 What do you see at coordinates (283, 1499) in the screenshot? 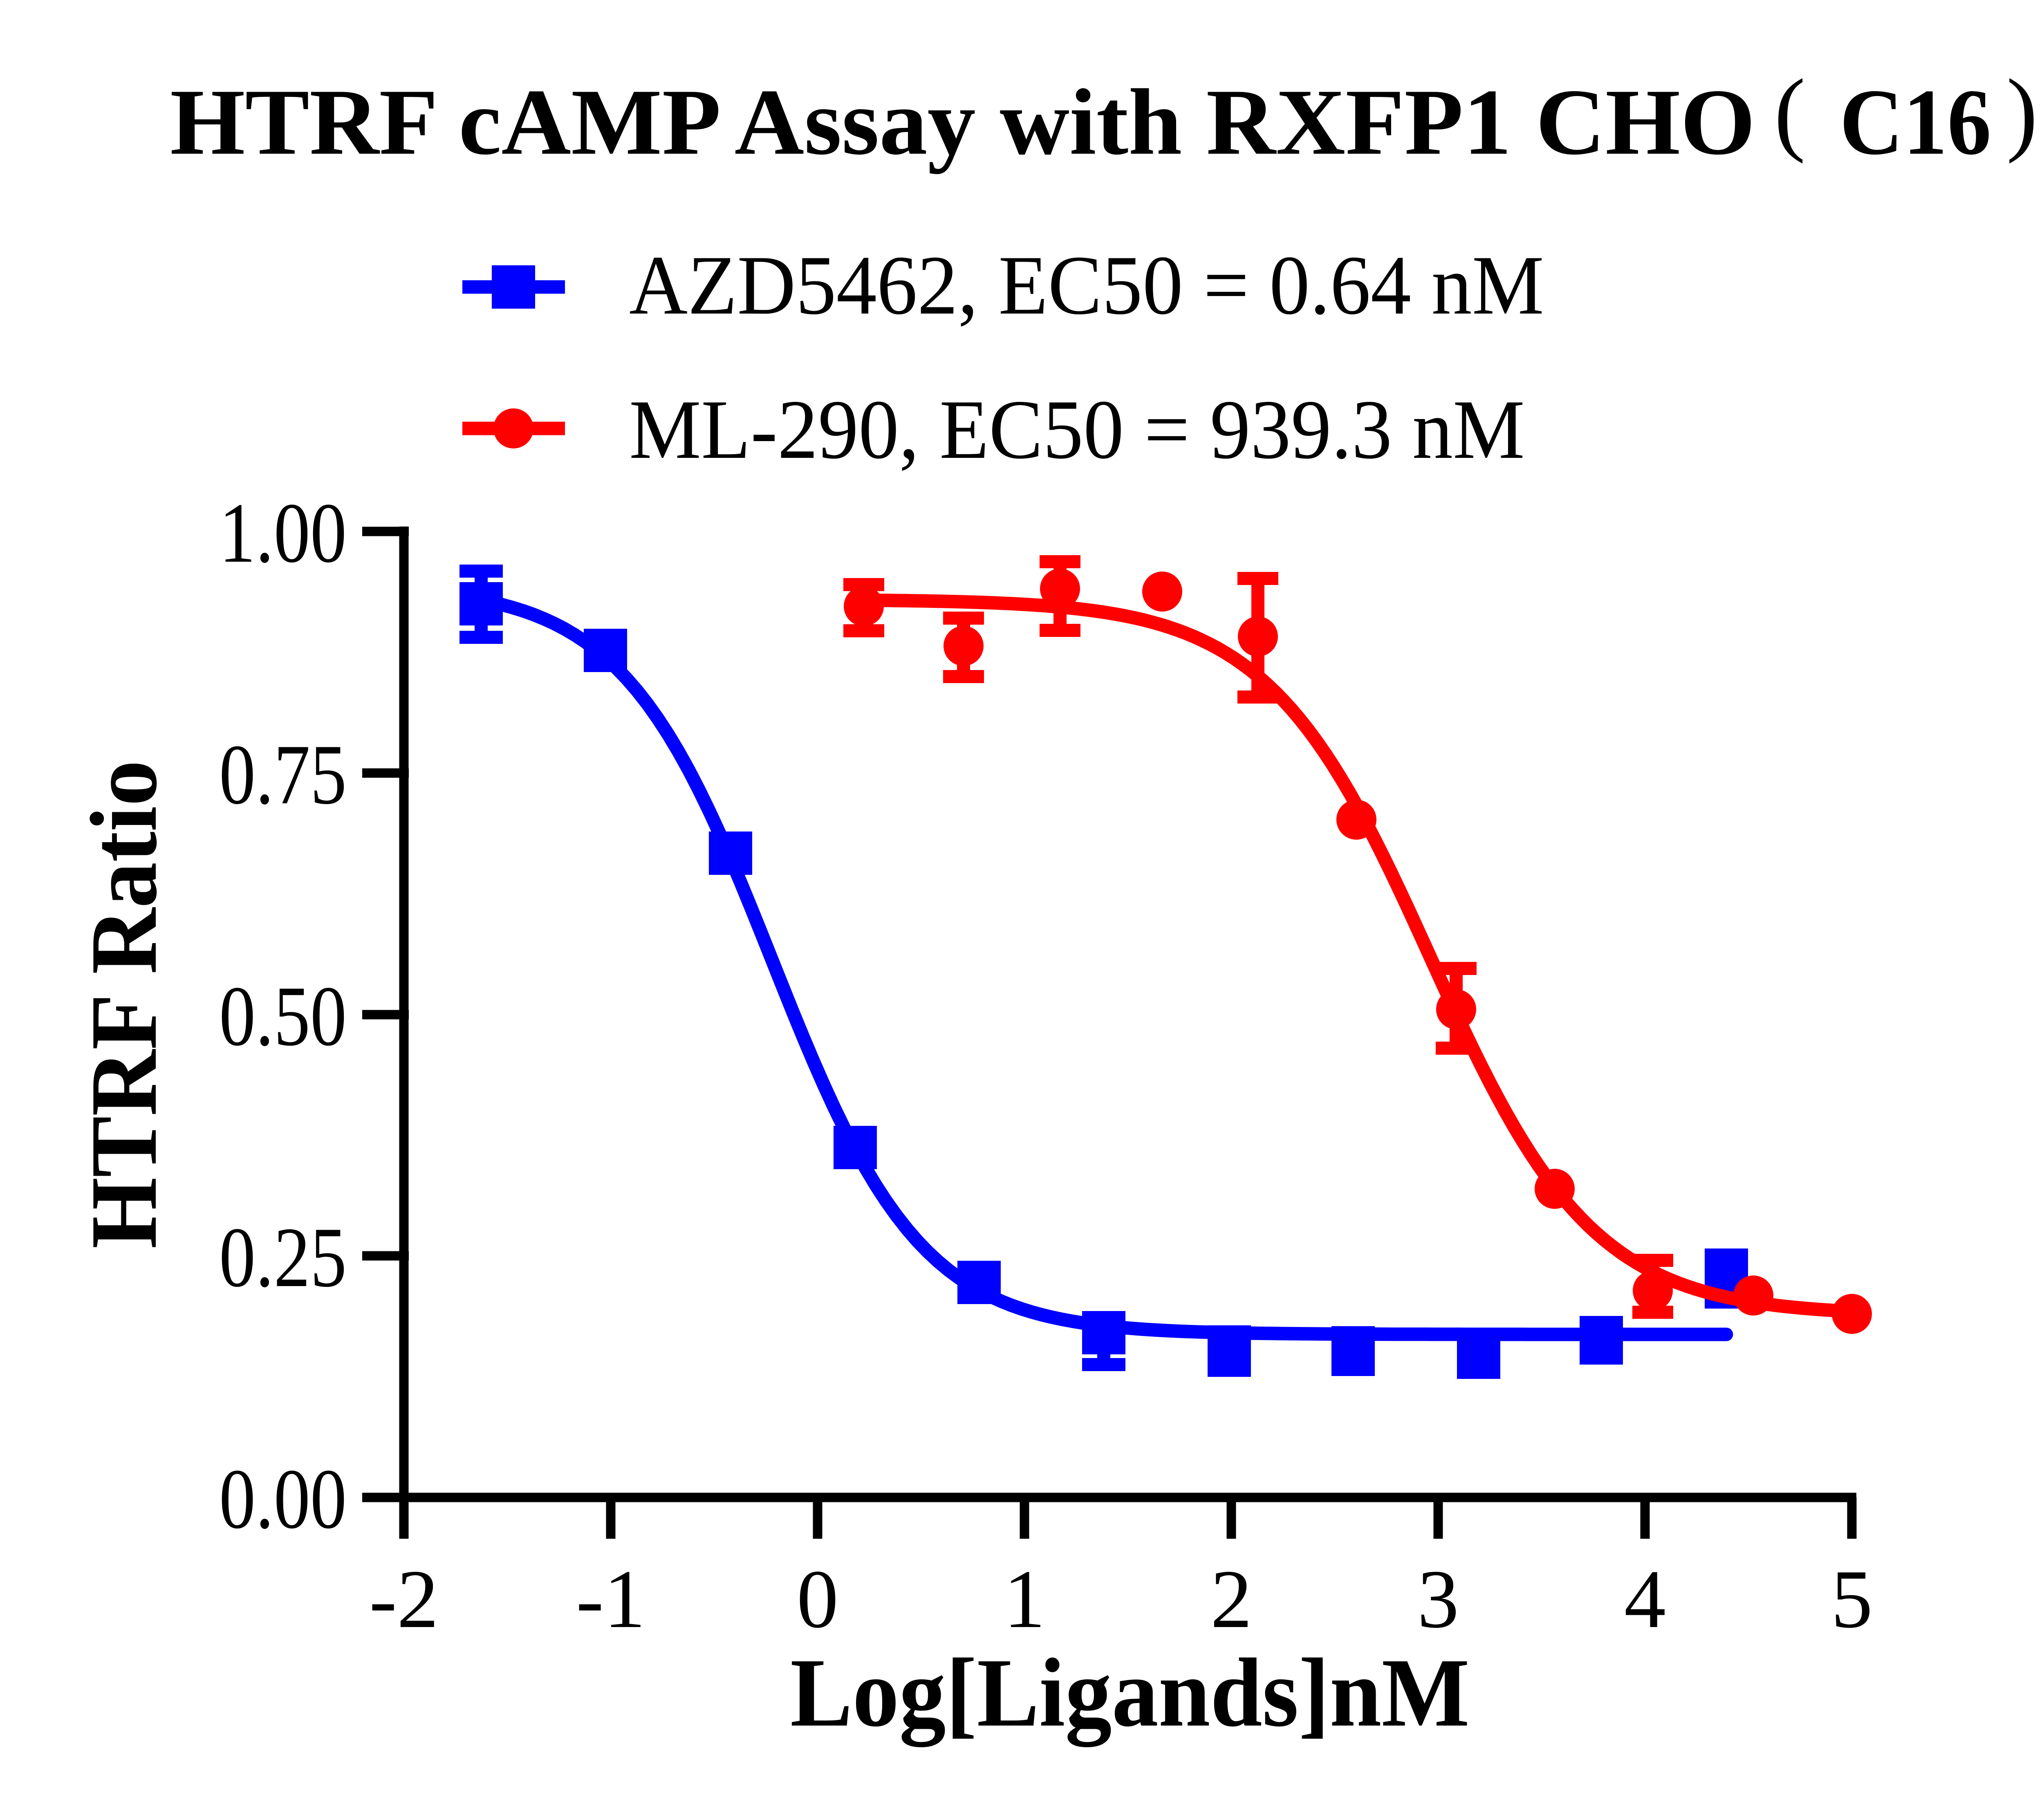
I see `svg-text: 0.00` at bounding box center [283, 1499].